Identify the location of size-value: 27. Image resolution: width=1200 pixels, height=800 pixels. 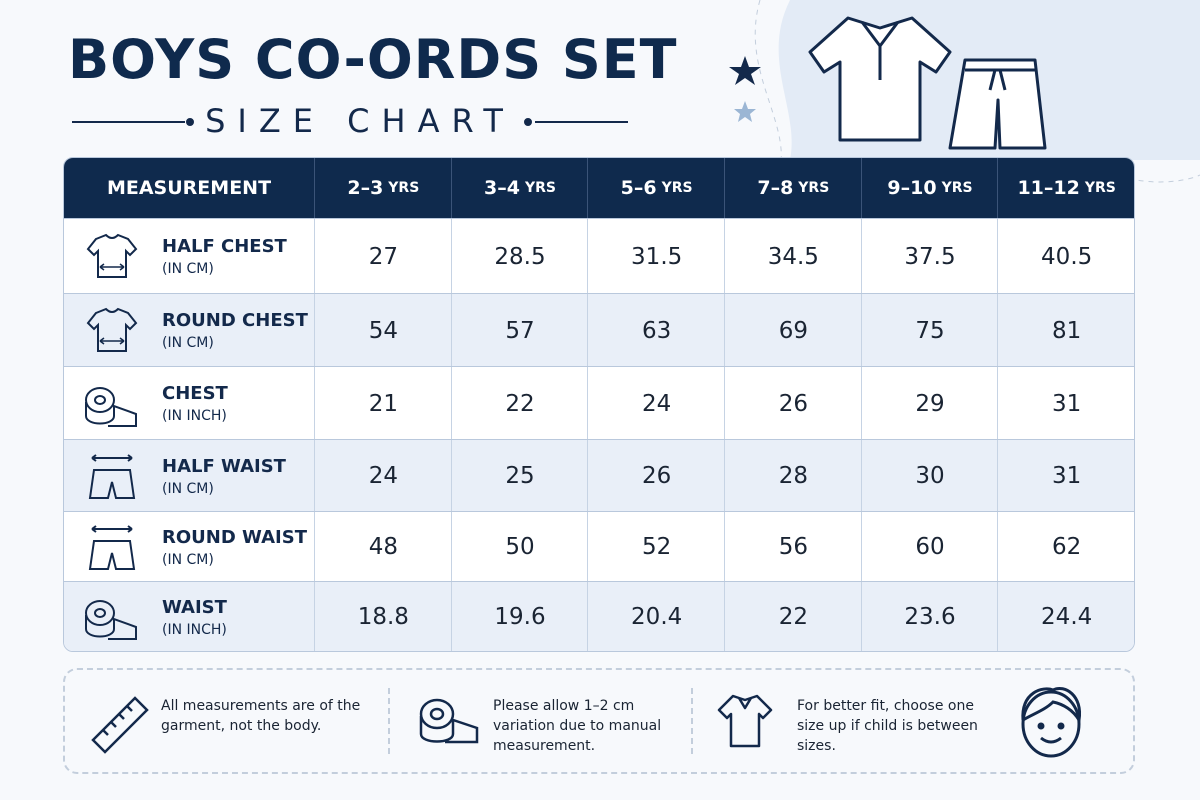
(383, 256).